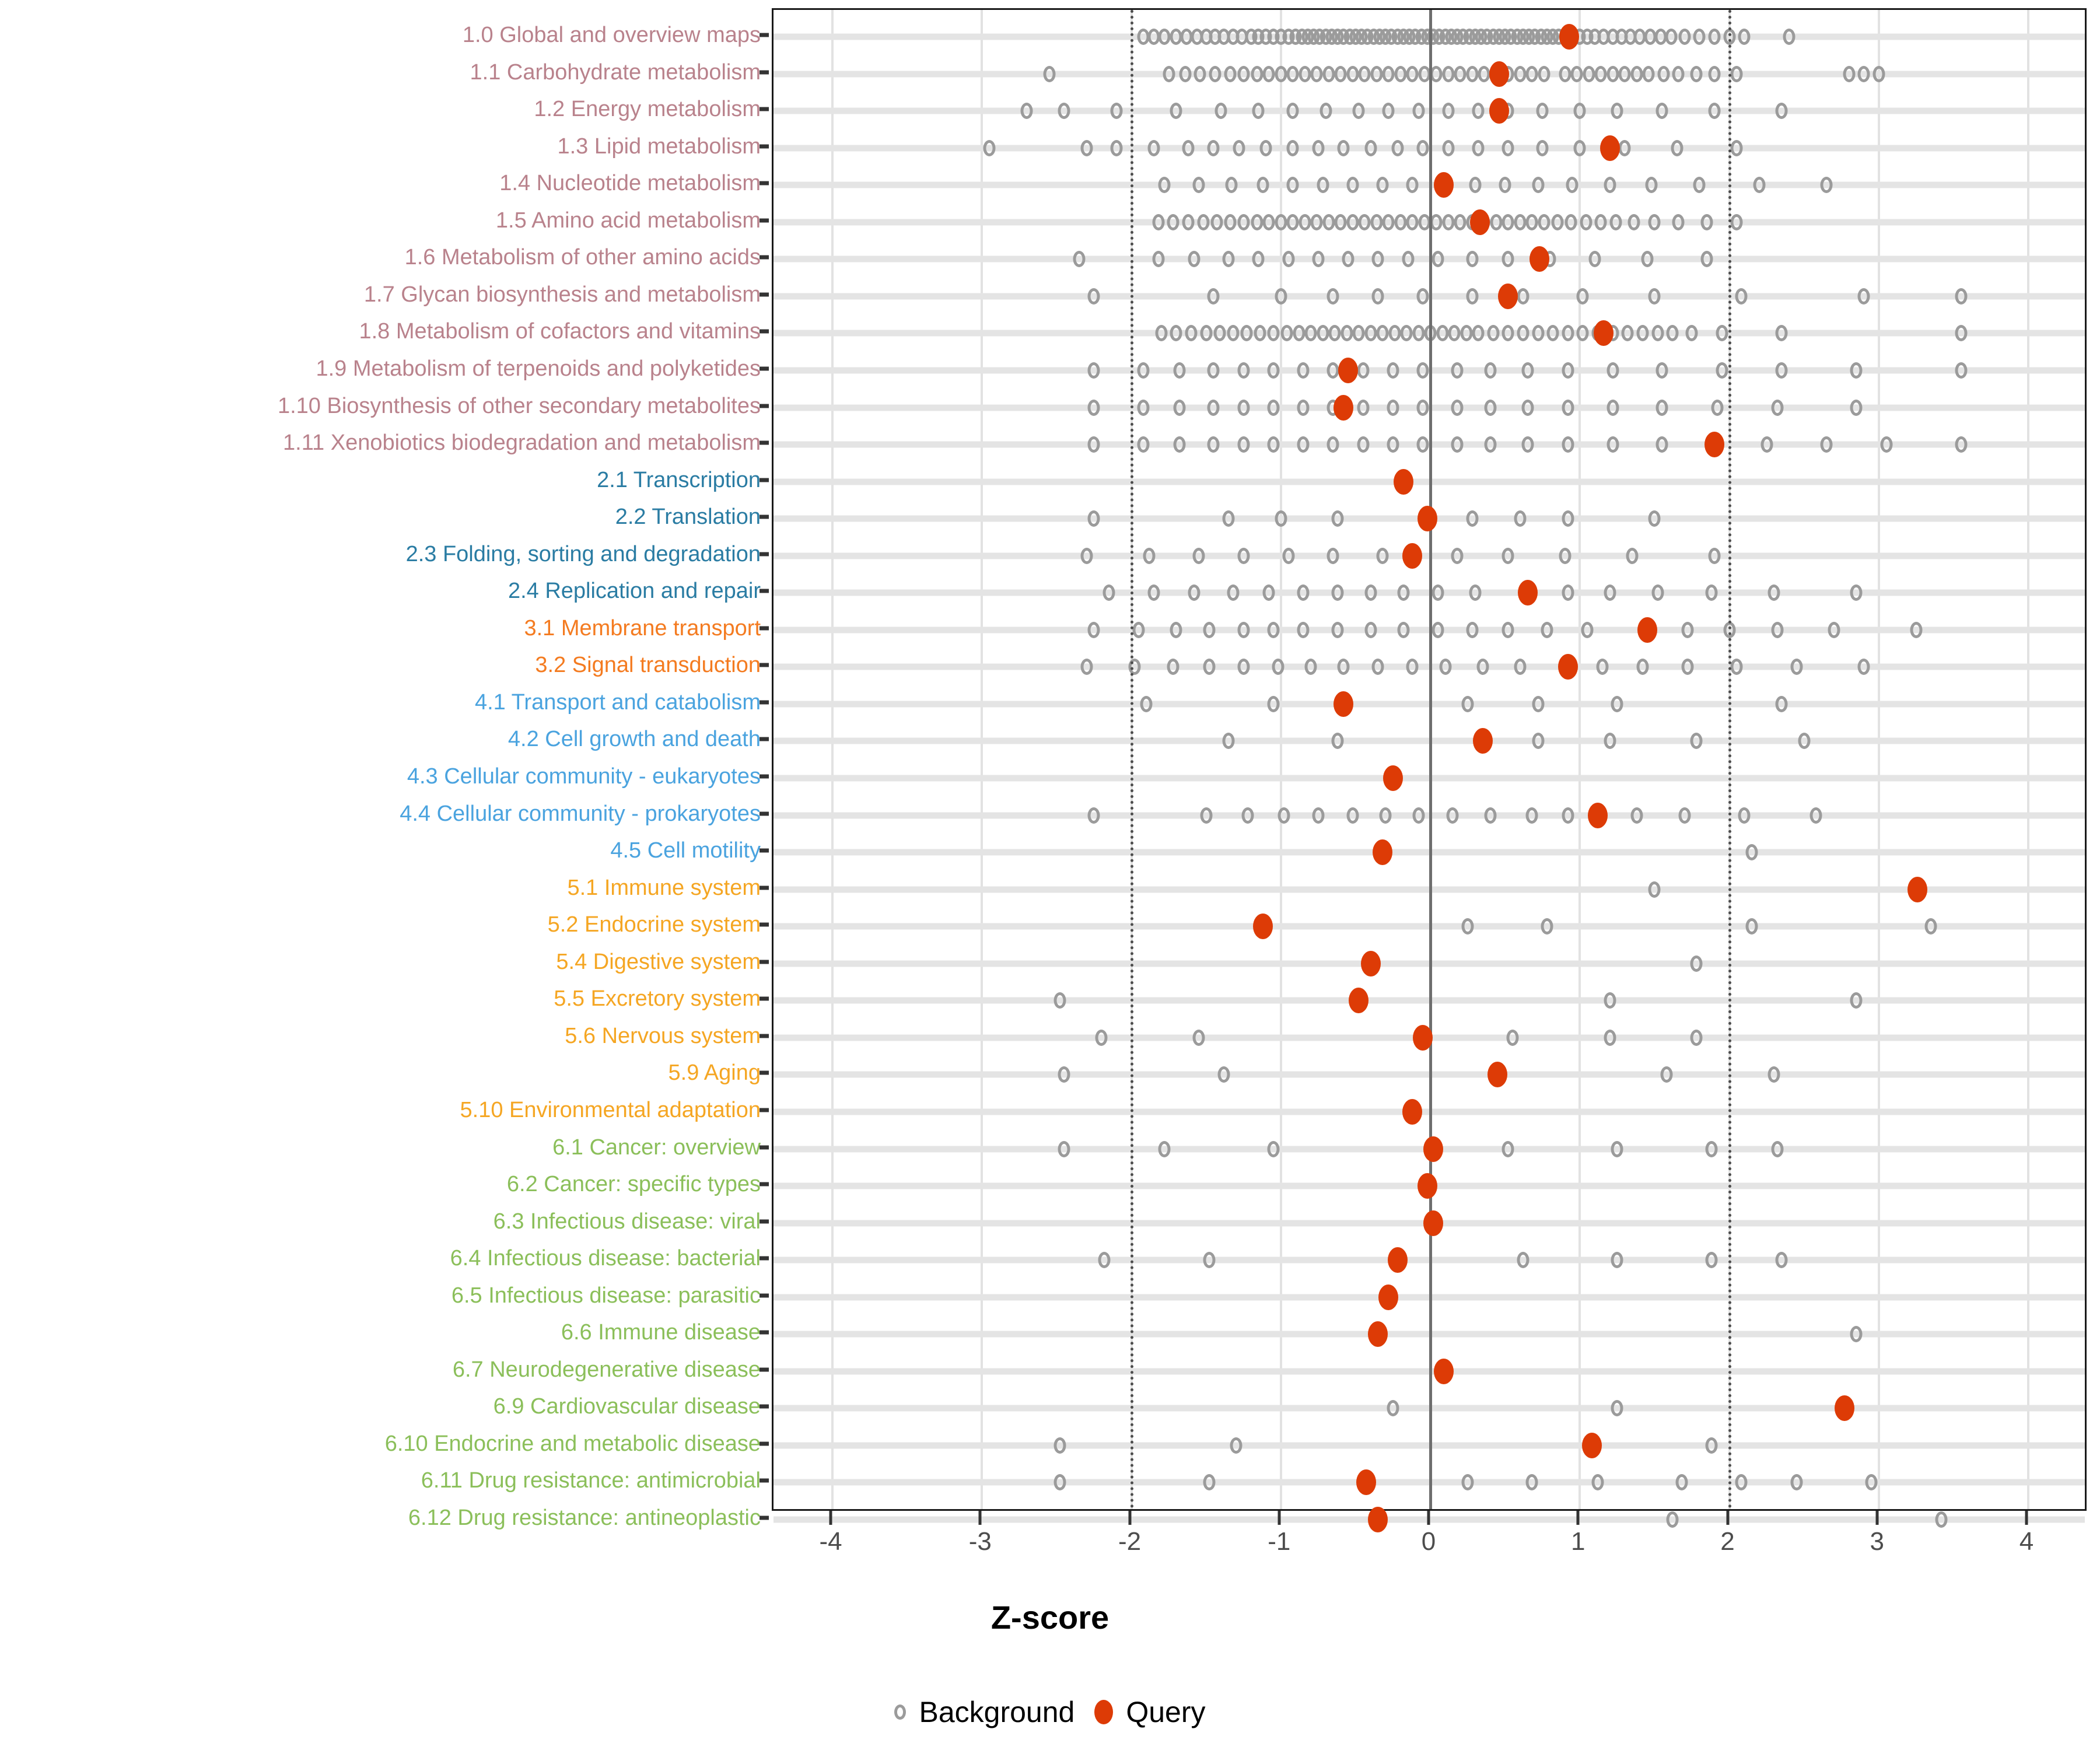  What do you see at coordinates (627, 1406) in the screenshot?
I see `y-axis-label: 6.9 Cardiovascular disease` at bounding box center [627, 1406].